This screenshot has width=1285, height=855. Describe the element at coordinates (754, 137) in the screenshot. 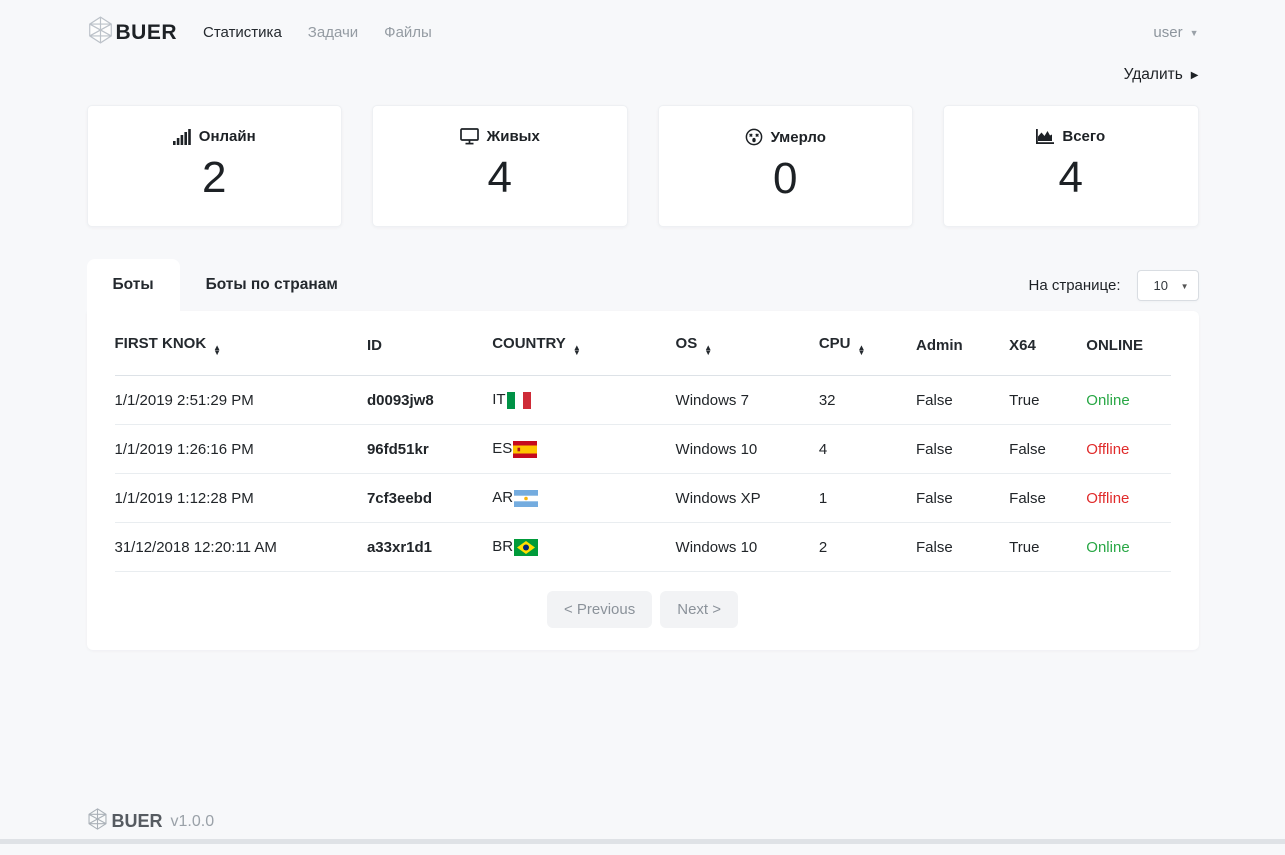

I see `dizzy-face-icon` at that location.